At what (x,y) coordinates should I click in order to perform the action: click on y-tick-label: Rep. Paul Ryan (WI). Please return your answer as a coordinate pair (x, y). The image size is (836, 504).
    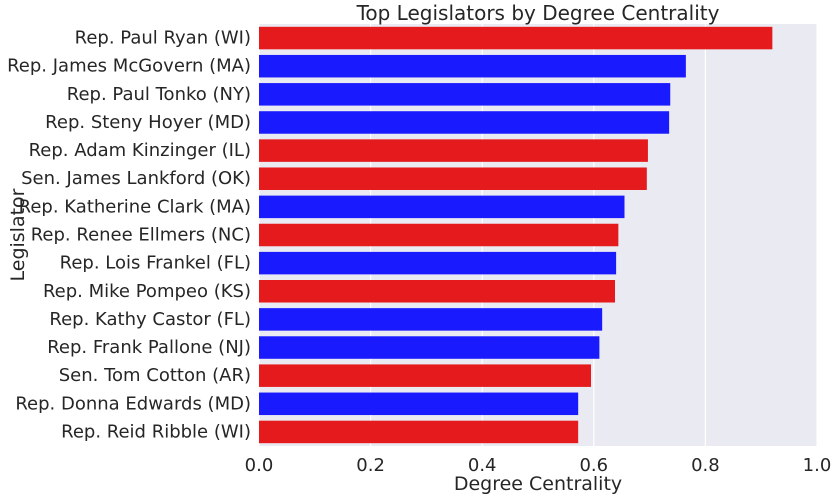
    Looking at the image, I should click on (163, 38).